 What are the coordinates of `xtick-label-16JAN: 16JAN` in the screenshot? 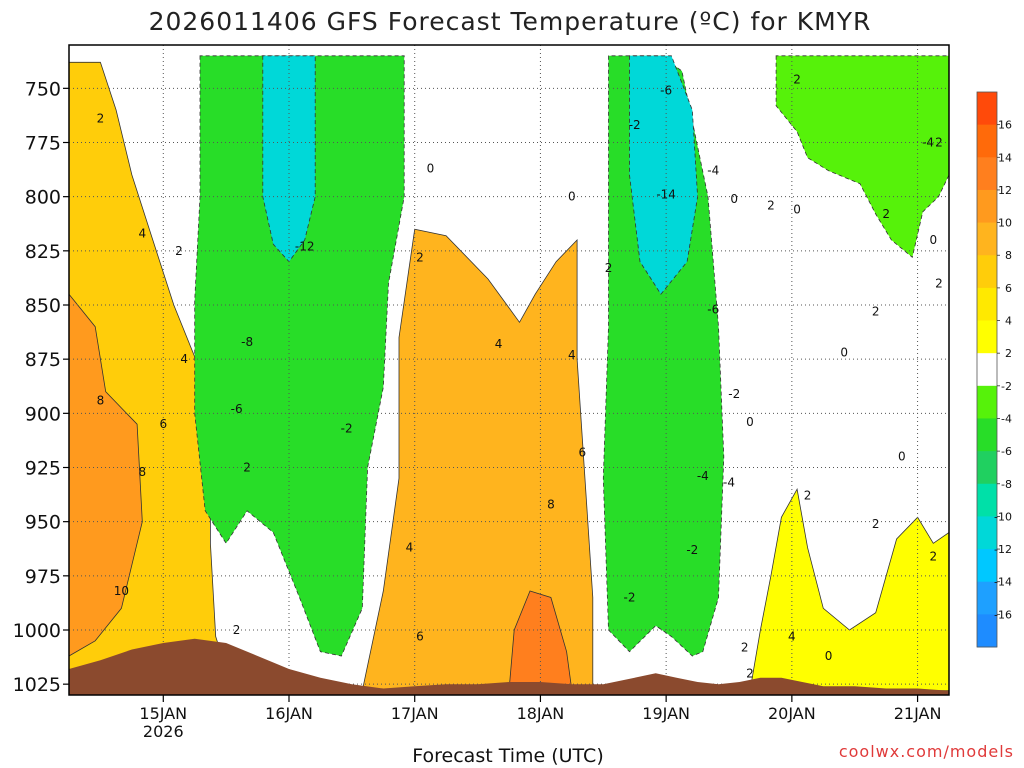 It's located at (289, 713).